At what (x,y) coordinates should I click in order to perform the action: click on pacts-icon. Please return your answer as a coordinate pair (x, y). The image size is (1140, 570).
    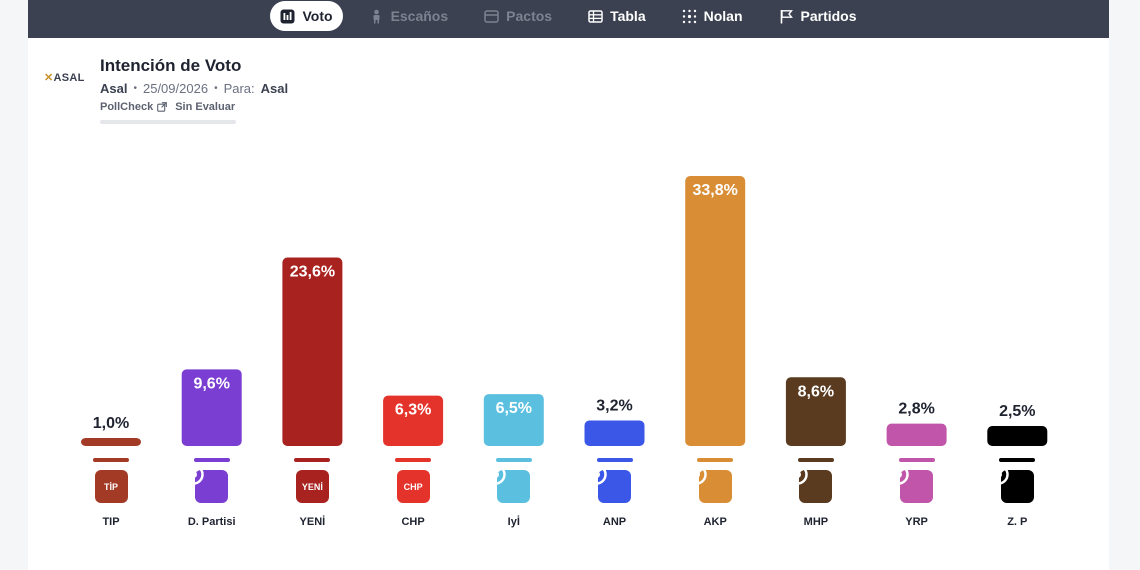
    Looking at the image, I should click on (491, 16).